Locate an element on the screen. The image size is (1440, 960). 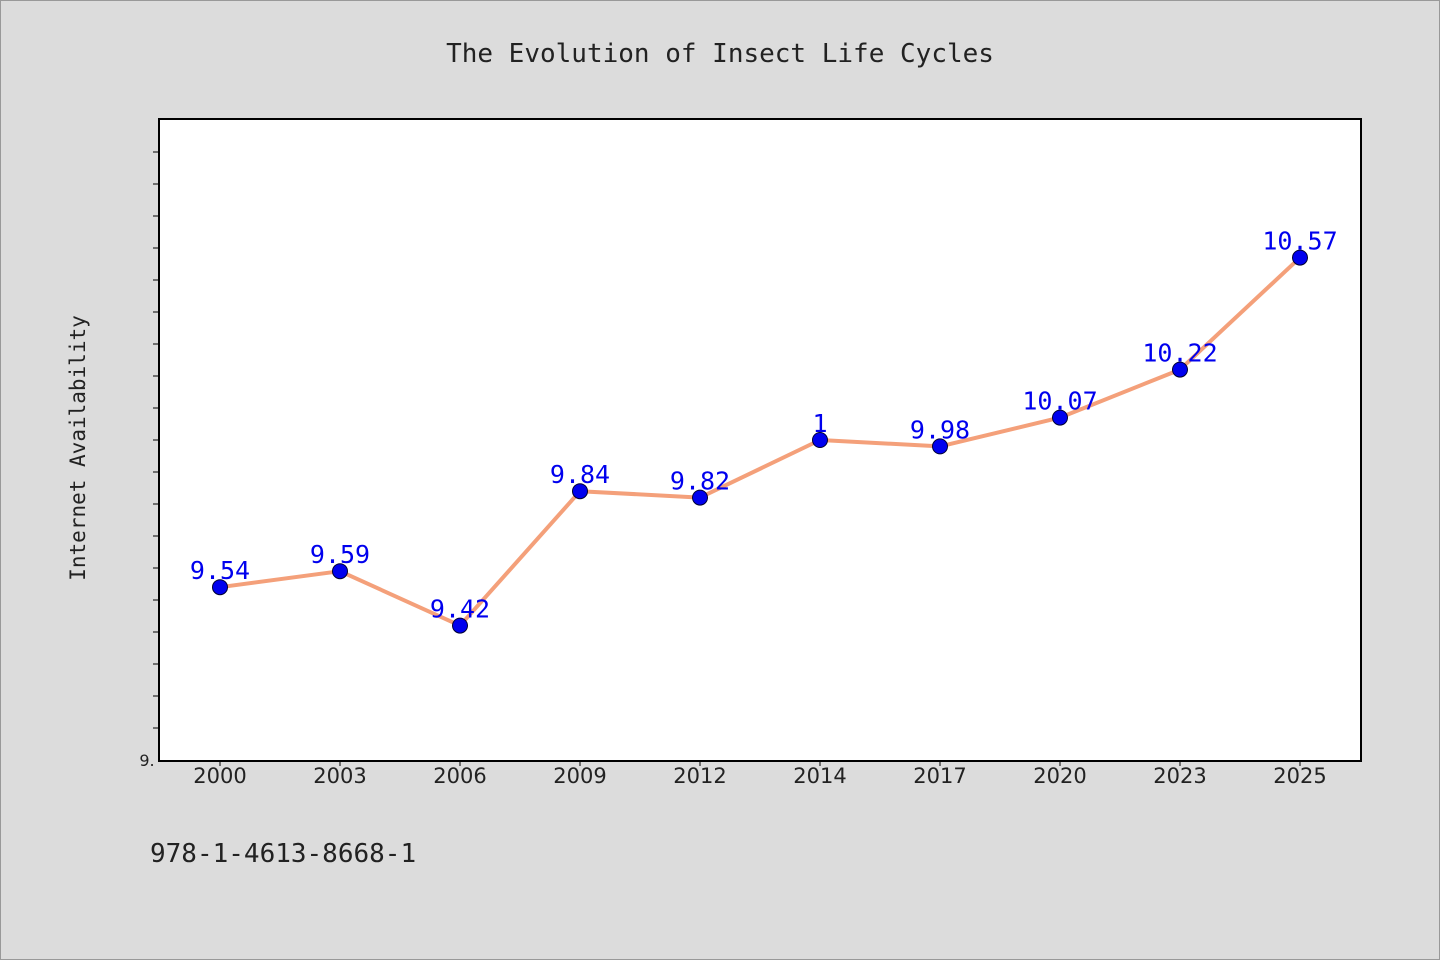
x-tick-label: 2014 is located at coordinates (819, 776).